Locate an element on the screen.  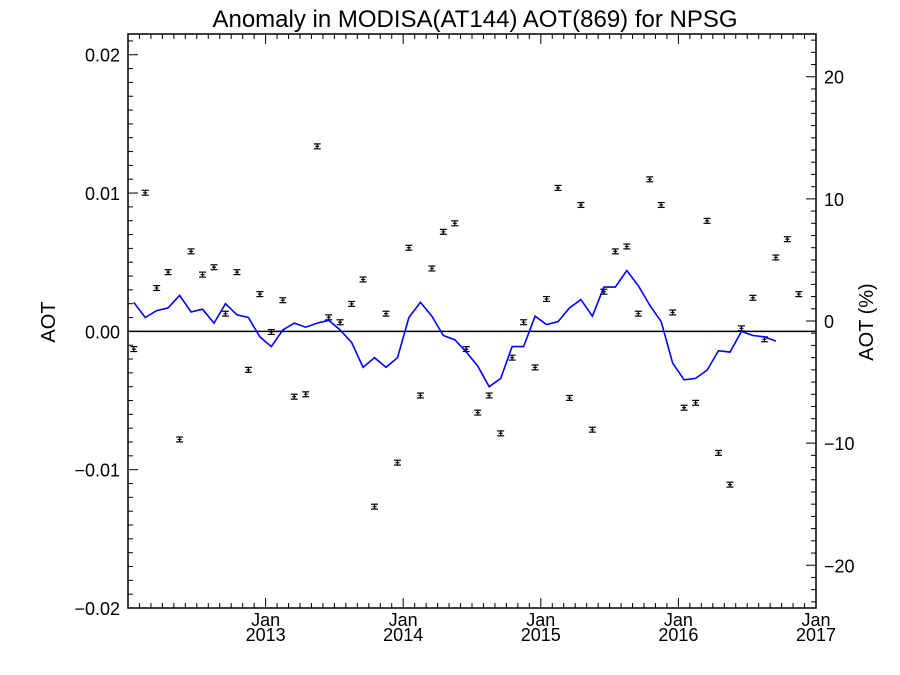
y-right-tick-label: −10 is located at coordinates (839, 444).